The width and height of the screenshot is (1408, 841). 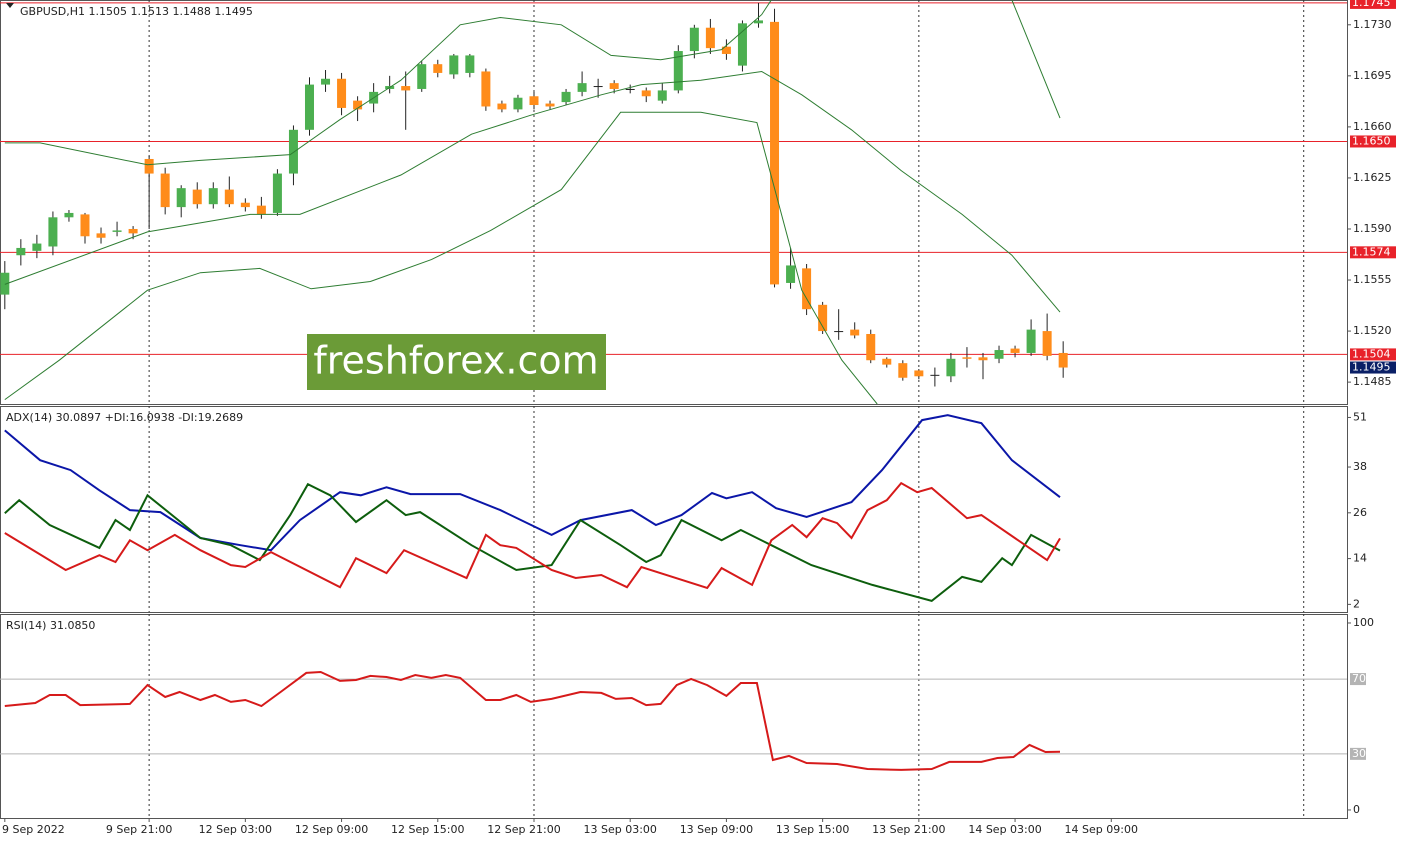 I want to click on level-label: 30, so click(x=1359, y=753).